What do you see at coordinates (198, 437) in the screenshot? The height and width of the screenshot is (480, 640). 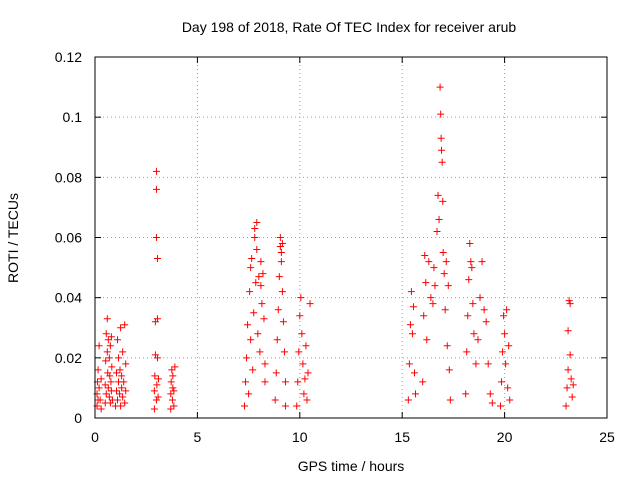 I see `x-tick-label: 5` at bounding box center [198, 437].